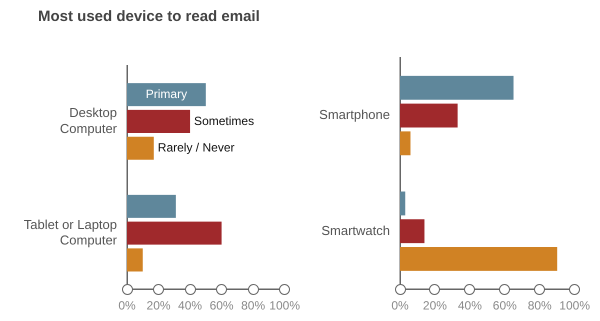  Describe the element at coordinates (355, 230) in the screenshot. I see `y-tick-label: Smartwatch` at that location.